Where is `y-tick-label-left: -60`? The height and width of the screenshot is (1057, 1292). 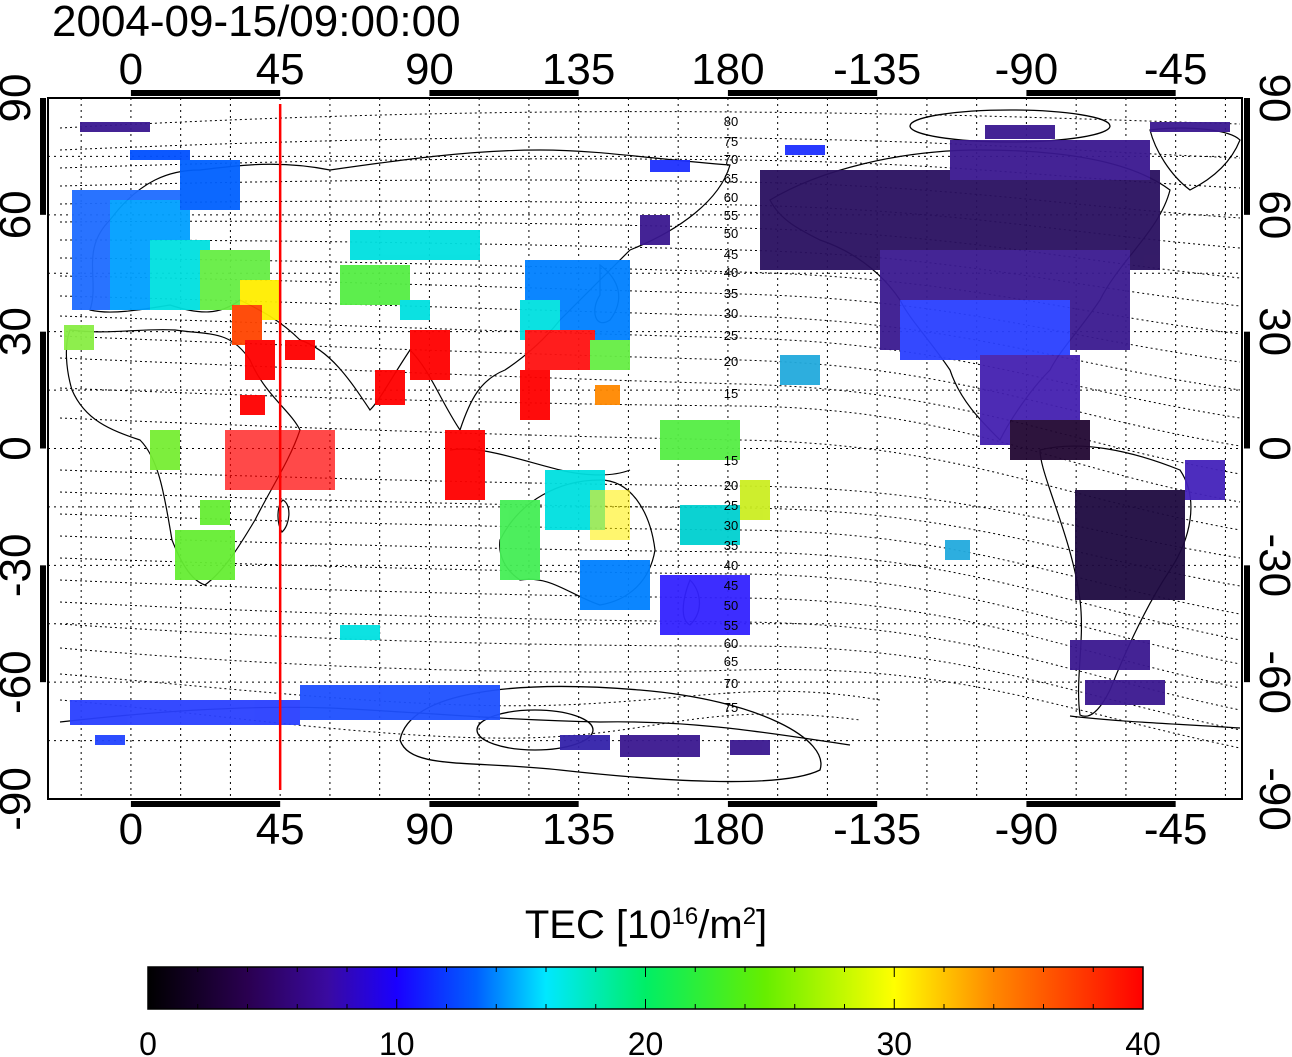
y-tick-label-left: -60 is located at coordinates (20, 682).